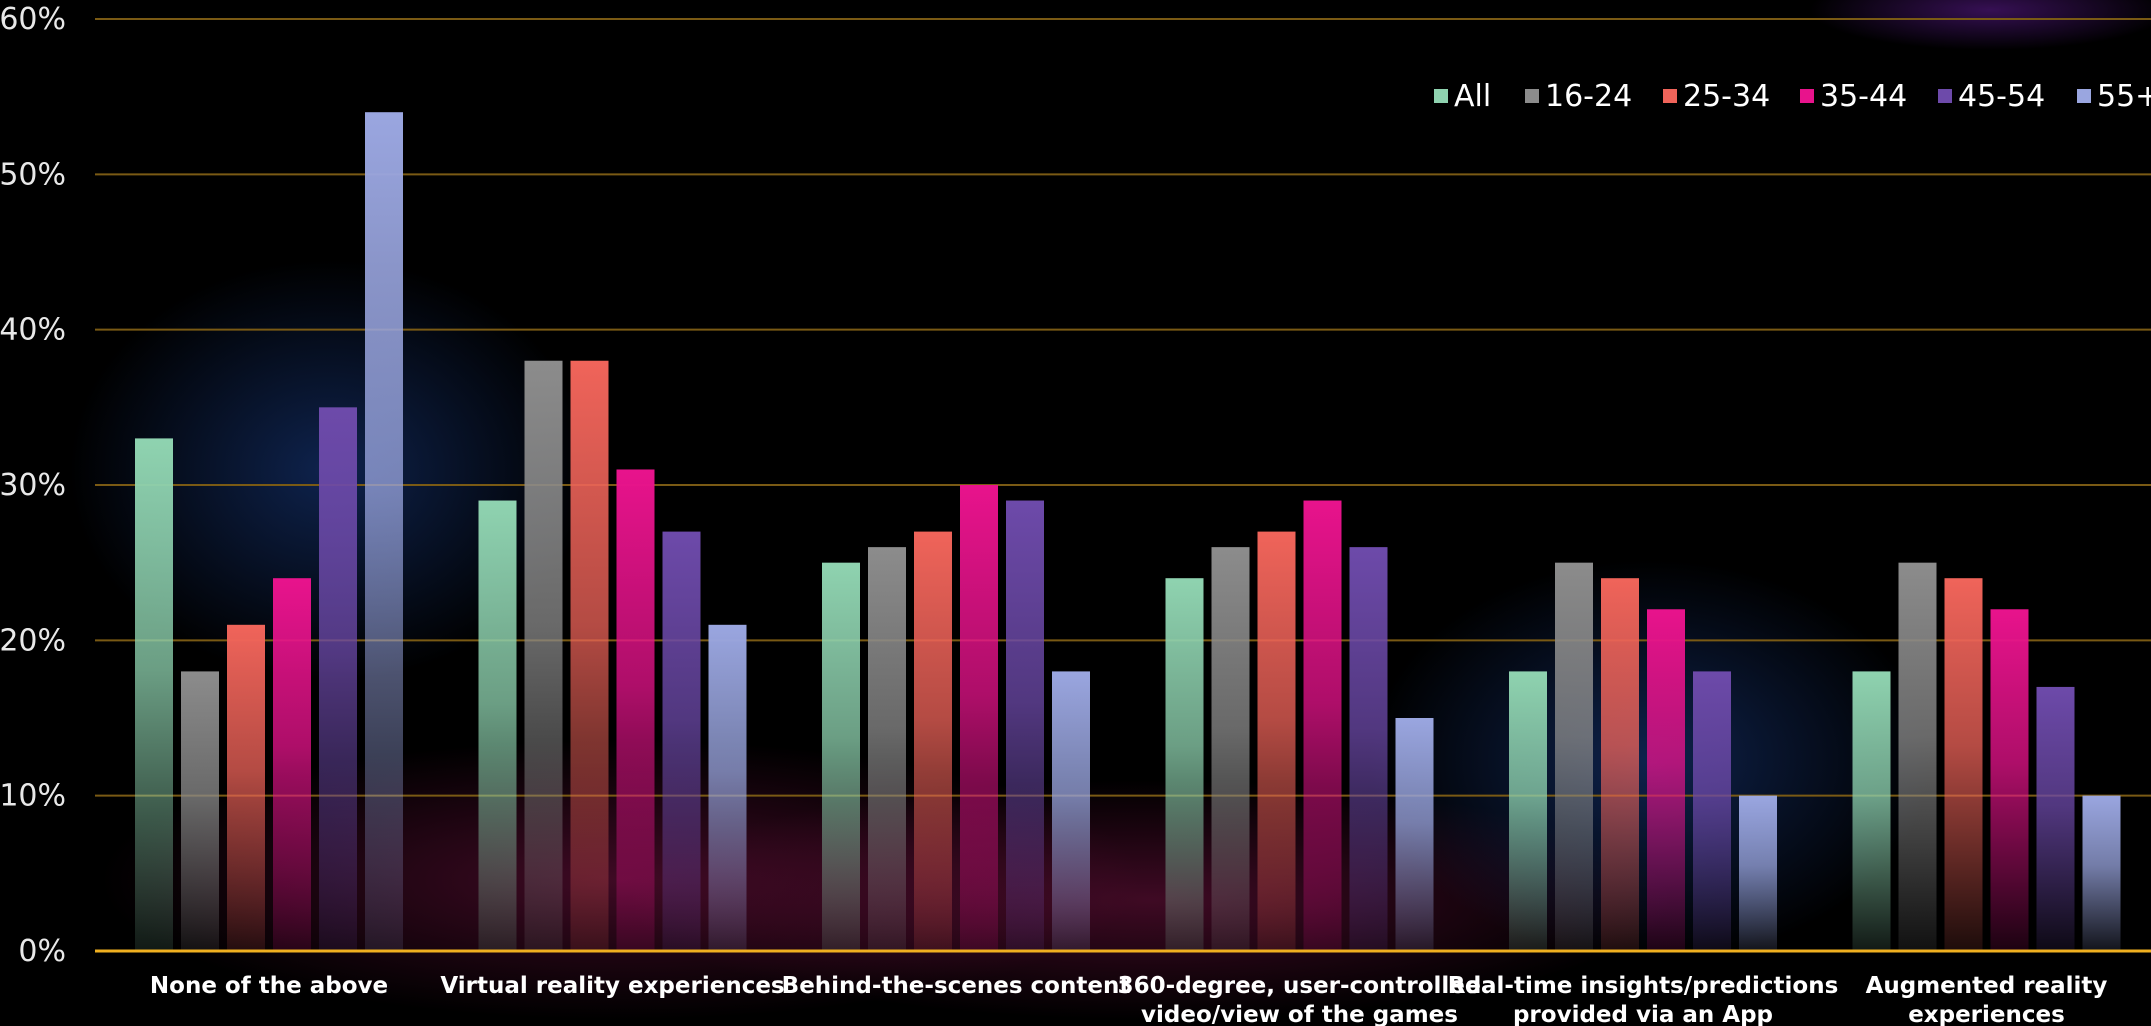 Image resolution: width=2151 pixels, height=1026 pixels. I want to click on y-tick-label: 50%, so click(33, 174).